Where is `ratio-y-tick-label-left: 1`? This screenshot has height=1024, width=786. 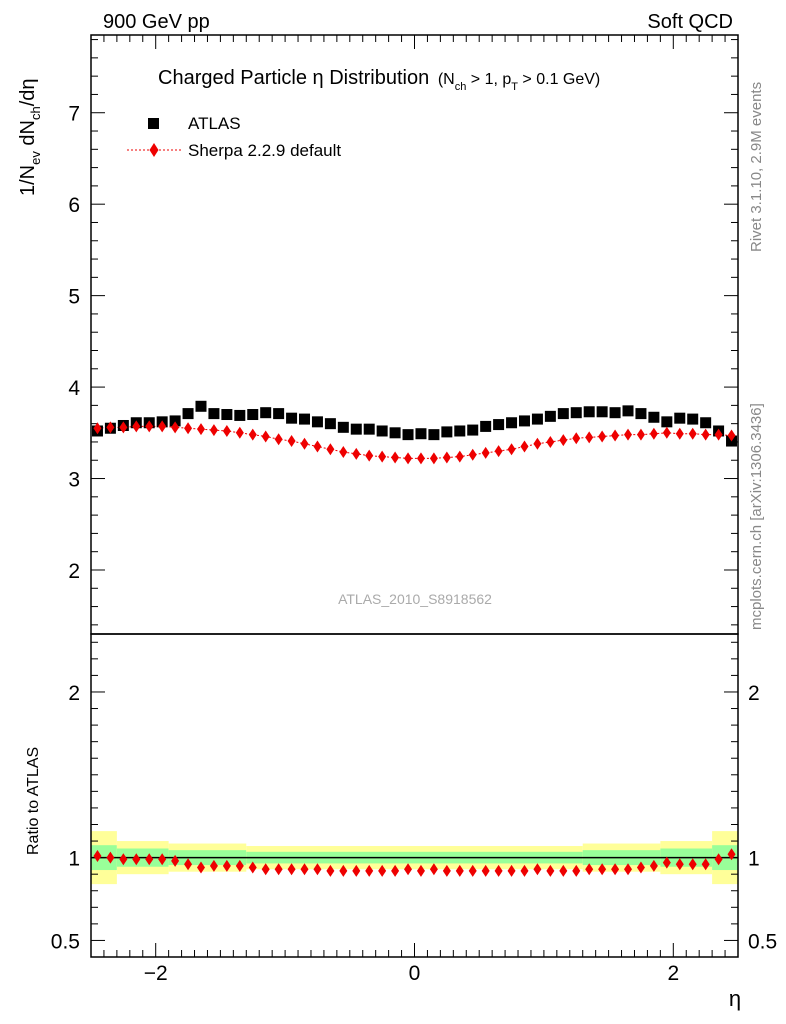
ratio-y-tick-label-left: 1 is located at coordinates (74, 859).